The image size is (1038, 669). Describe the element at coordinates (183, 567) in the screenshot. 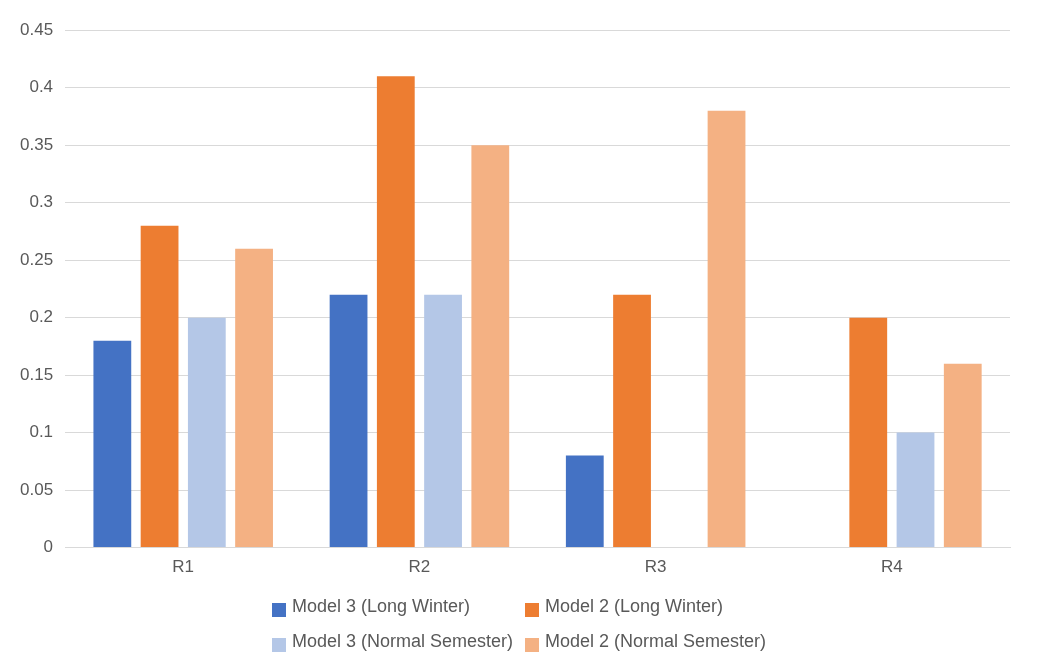

I see `x-tick-label: R1` at that location.